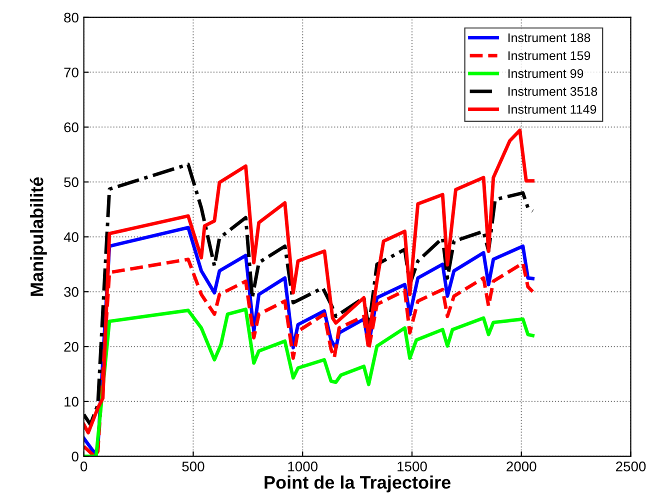 The height and width of the screenshot is (496, 655). What do you see at coordinates (521, 467) in the screenshot?
I see `x-tick-label: 2000` at bounding box center [521, 467].